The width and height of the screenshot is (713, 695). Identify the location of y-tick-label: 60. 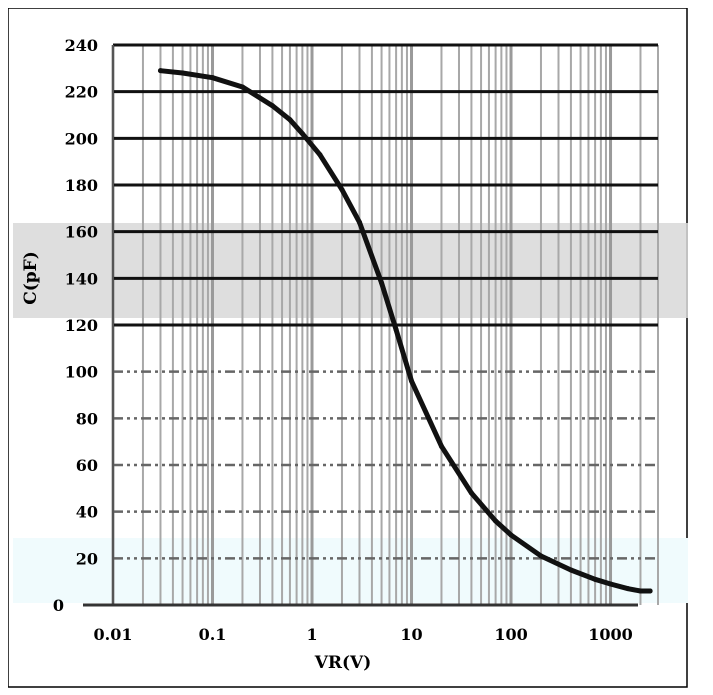
(87, 465).